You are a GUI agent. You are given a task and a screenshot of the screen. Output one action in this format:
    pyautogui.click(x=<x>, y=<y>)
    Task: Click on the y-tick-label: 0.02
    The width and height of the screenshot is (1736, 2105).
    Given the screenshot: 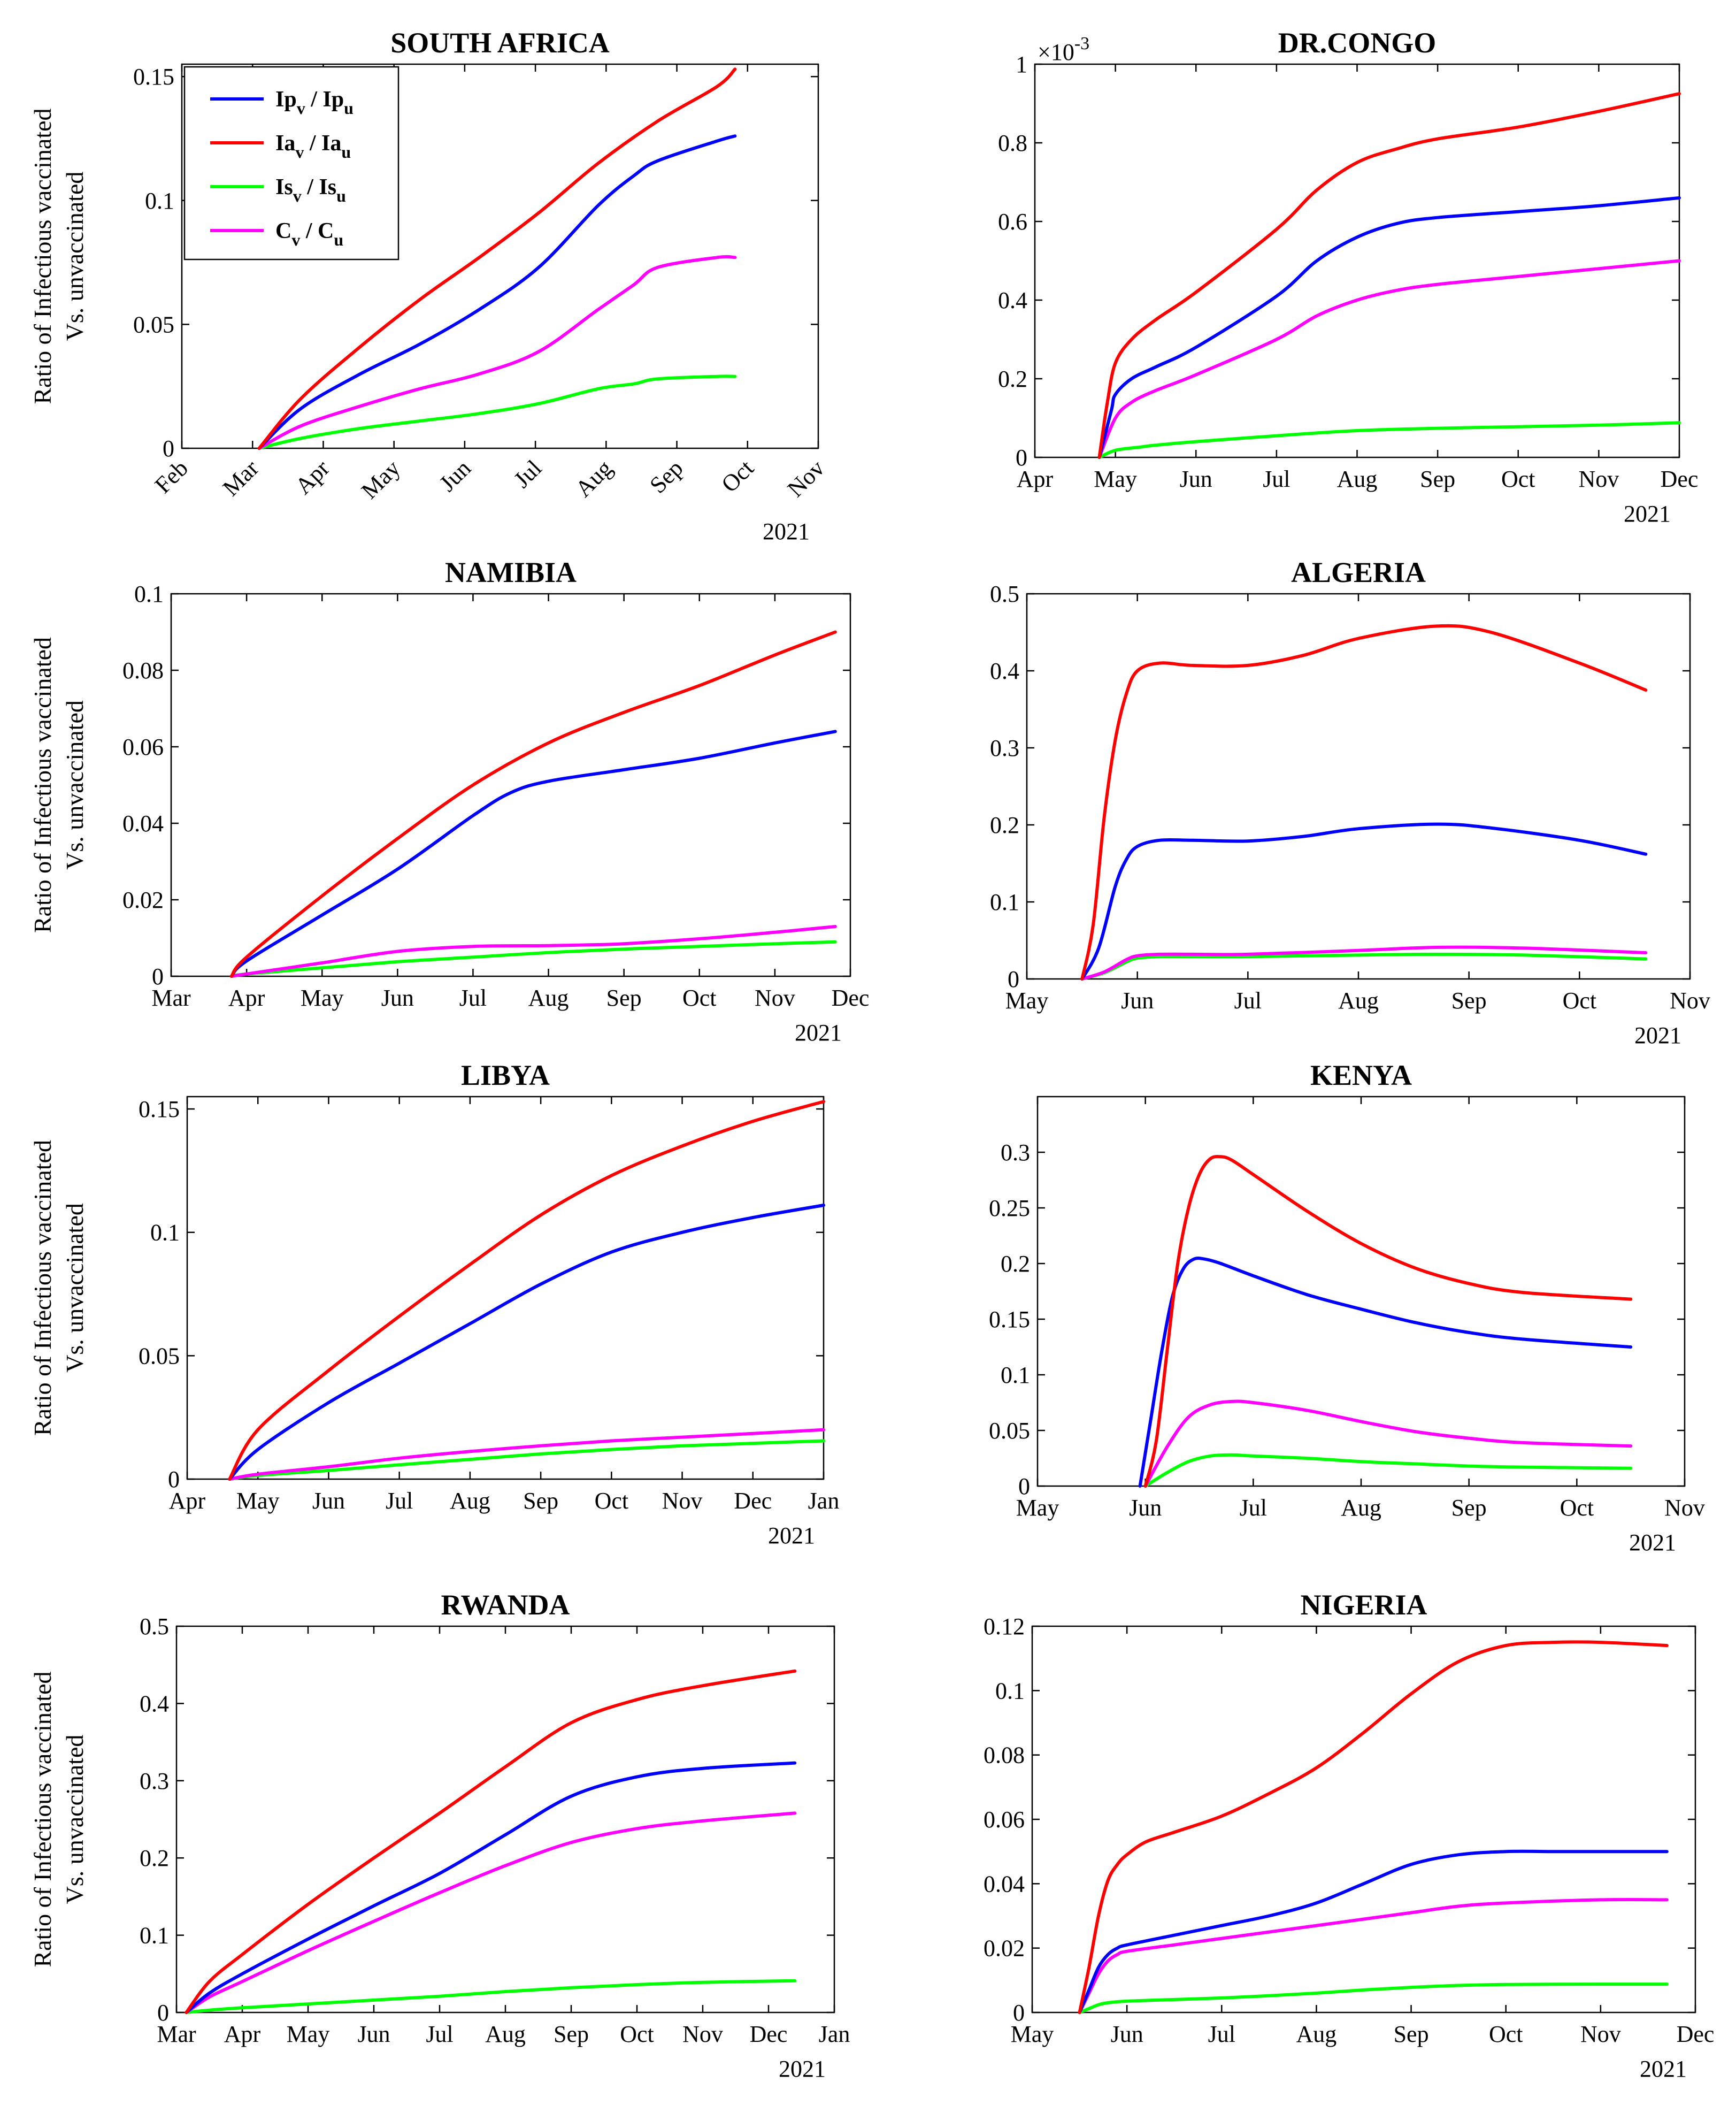 What is the action you would take?
    pyautogui.click(x=143, y=900)
    